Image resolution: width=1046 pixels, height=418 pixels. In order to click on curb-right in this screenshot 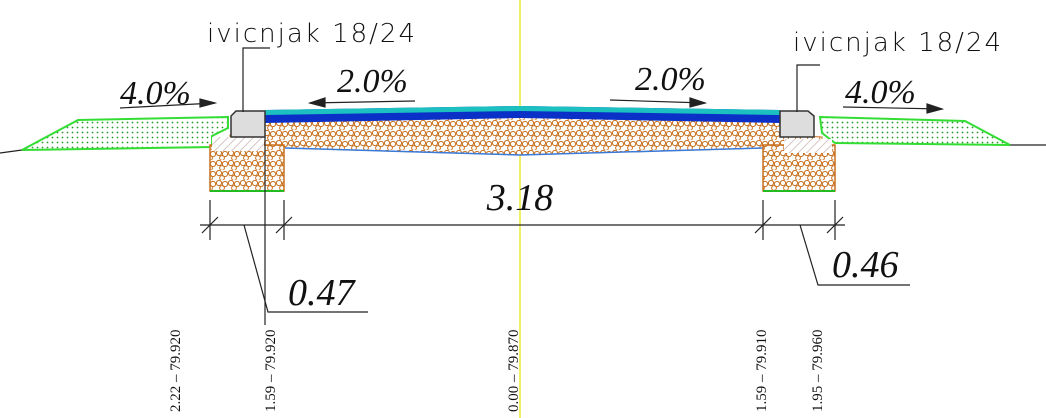, I will do `click(797, 124)`.